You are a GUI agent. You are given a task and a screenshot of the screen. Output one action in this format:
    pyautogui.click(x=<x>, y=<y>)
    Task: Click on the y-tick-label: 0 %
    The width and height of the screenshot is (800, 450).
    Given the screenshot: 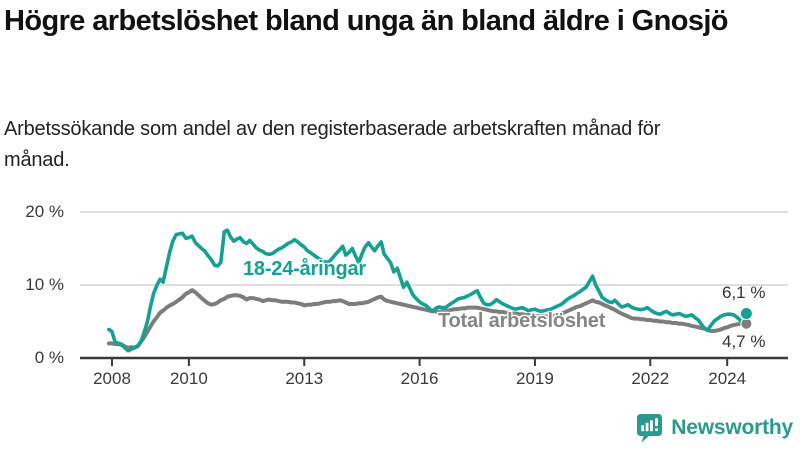 What is the action you would take?
    pyautogui.click(x=49, y=357)
    